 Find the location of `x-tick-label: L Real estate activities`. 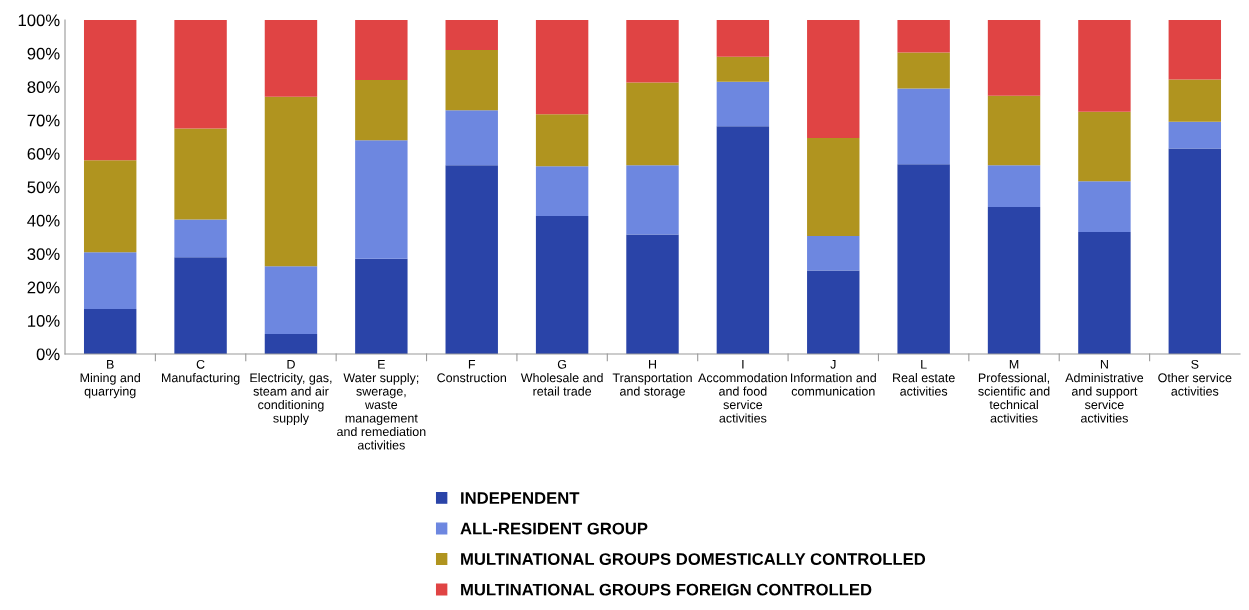

x-tick-label: L Real estate activities is located at coordinates (924, 378).